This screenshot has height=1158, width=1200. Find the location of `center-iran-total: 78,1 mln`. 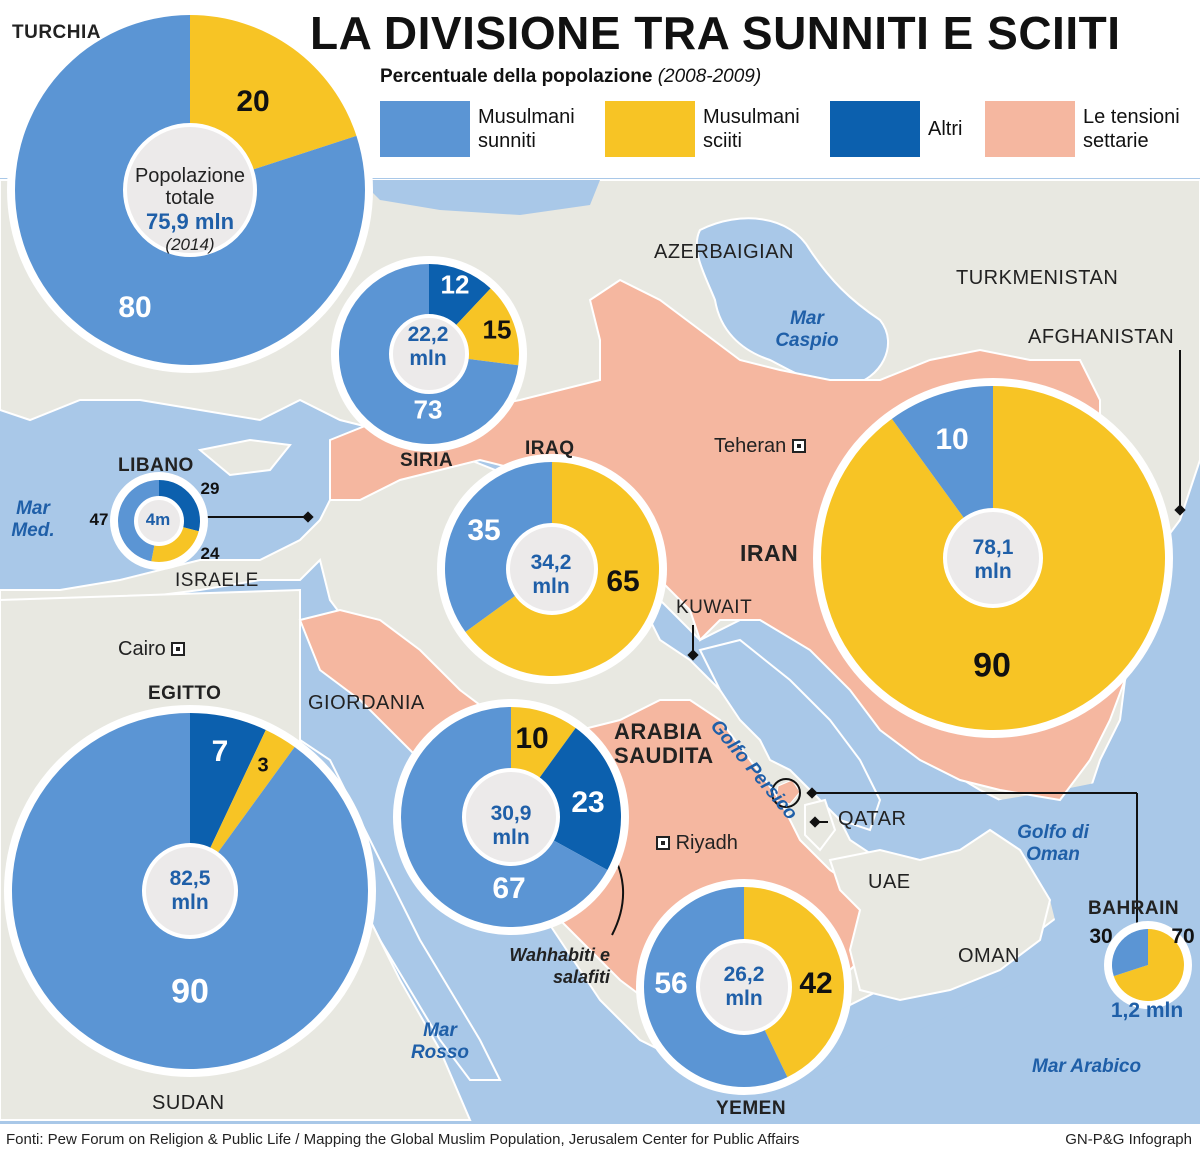

center-iran-total: 78,1 mln is located at coordinates (993, 559).